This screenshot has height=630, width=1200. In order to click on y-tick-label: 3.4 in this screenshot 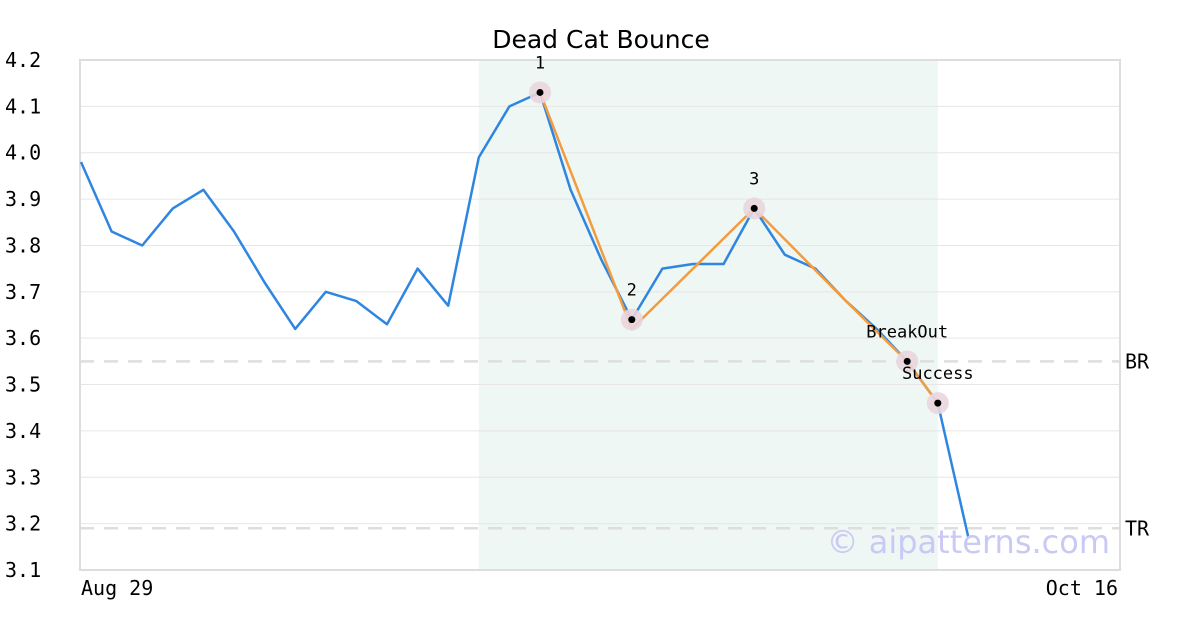, I will do `click(23, 431)`.